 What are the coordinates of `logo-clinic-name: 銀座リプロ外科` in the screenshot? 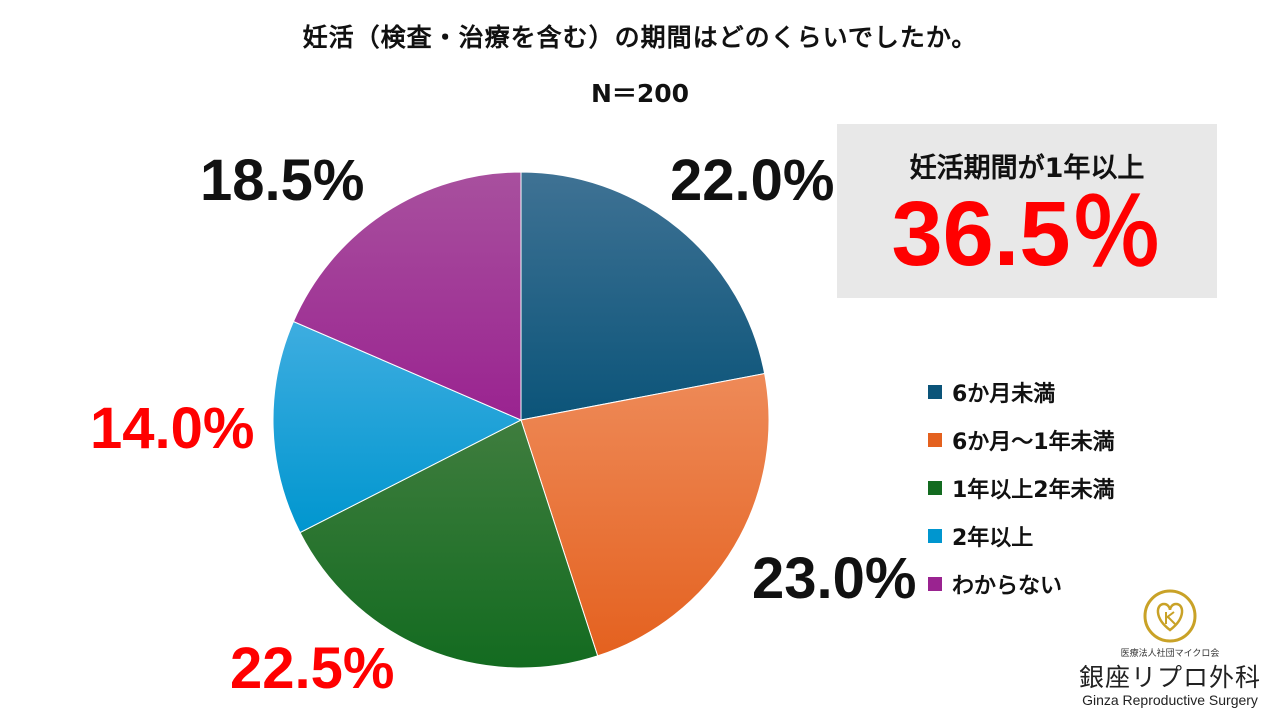 It's located at (1169, 677).